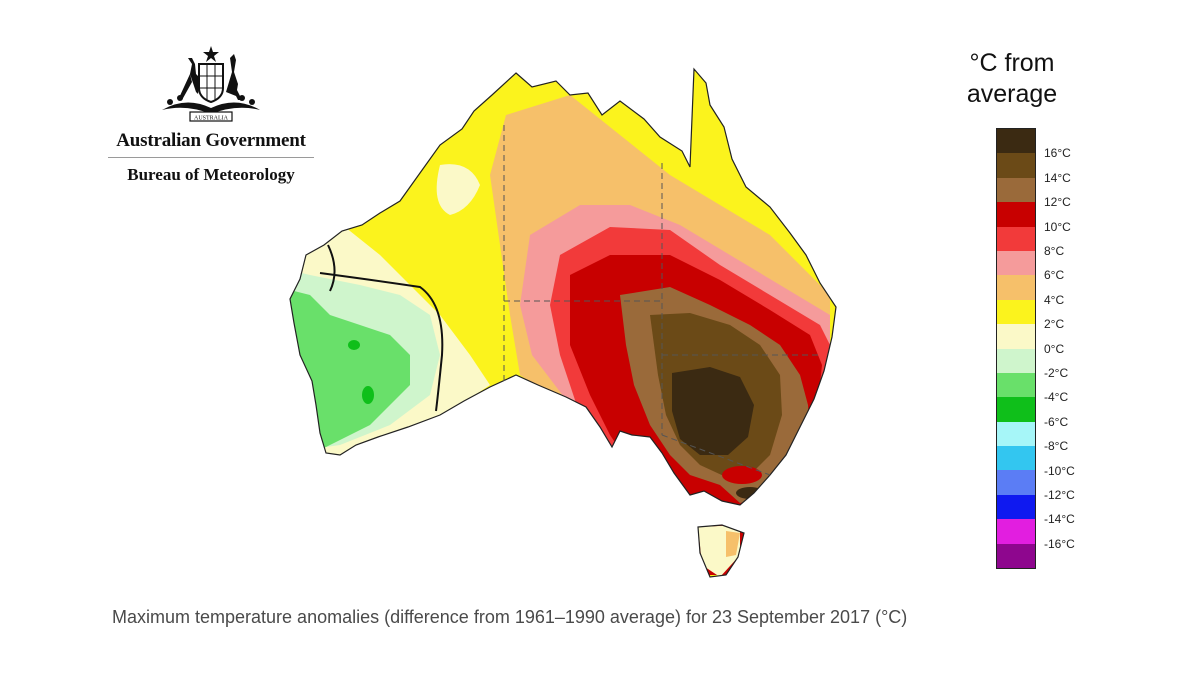  I want to click on legend-tick-label: 2°C, so click(1054, 324).